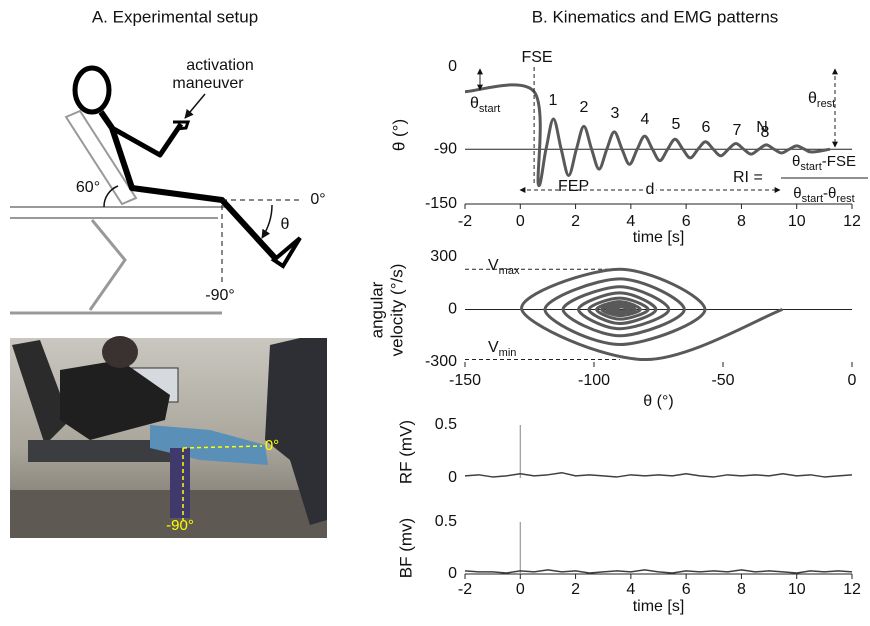  I want to click on annotation: 5, so click(676, 124).